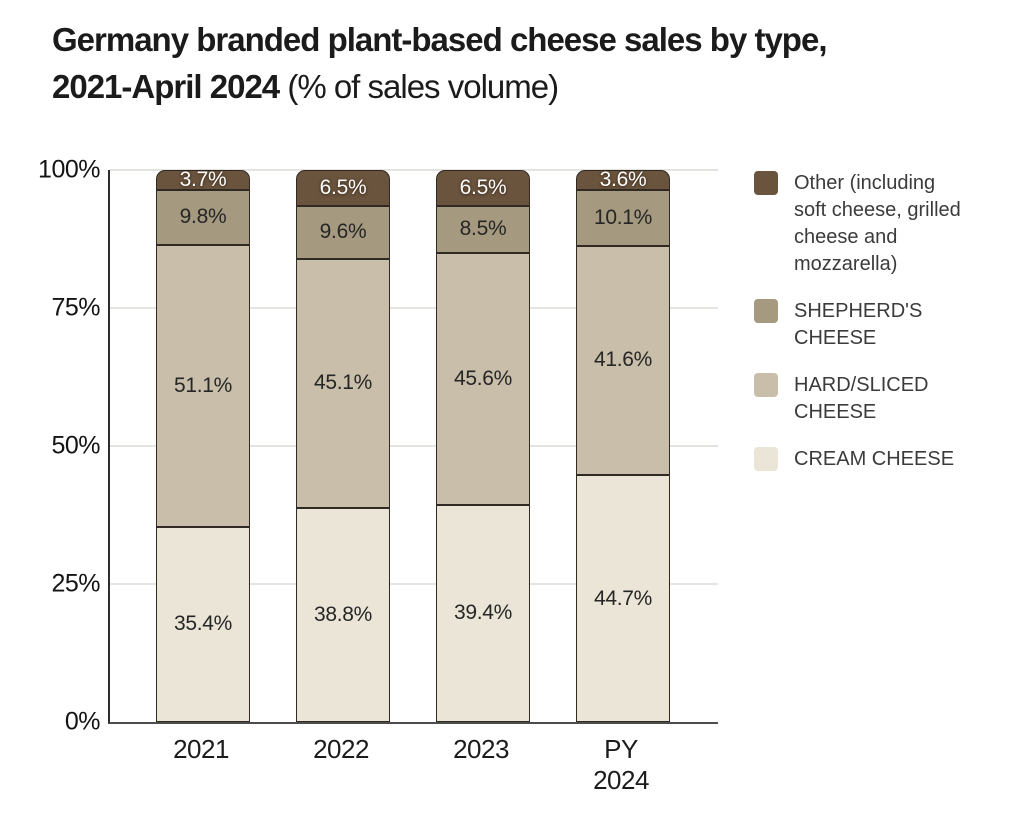 The width and height of the screenshot is (1024, 825). What do you see at coordinates (69, 169) in the screenshot?
I see `y-tick-label-100: 100%` at bounding box center [69, 169].